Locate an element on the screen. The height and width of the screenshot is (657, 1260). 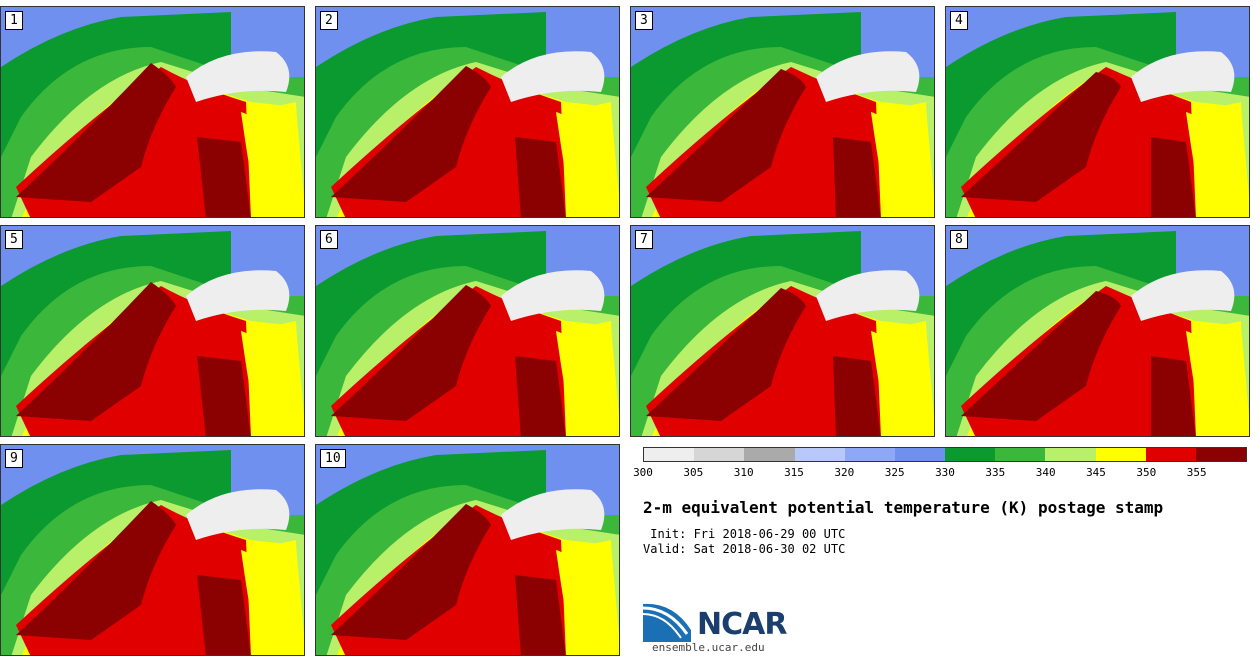
colorbar-tick-label: 330 is located at coordinates (945, 472).